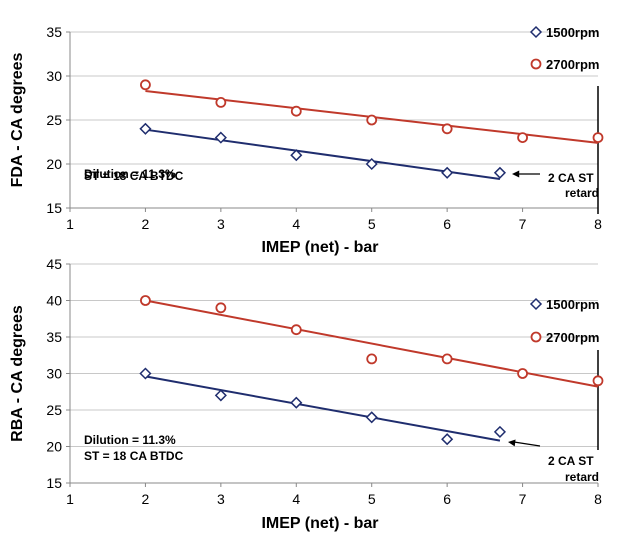 The height and width of the screenshot is (547, 624). What do you see at coordinates (17, 119) in the screenshot?
I see `y-axis-label: FDA - CA degrees` at bounding box center [17, 119].